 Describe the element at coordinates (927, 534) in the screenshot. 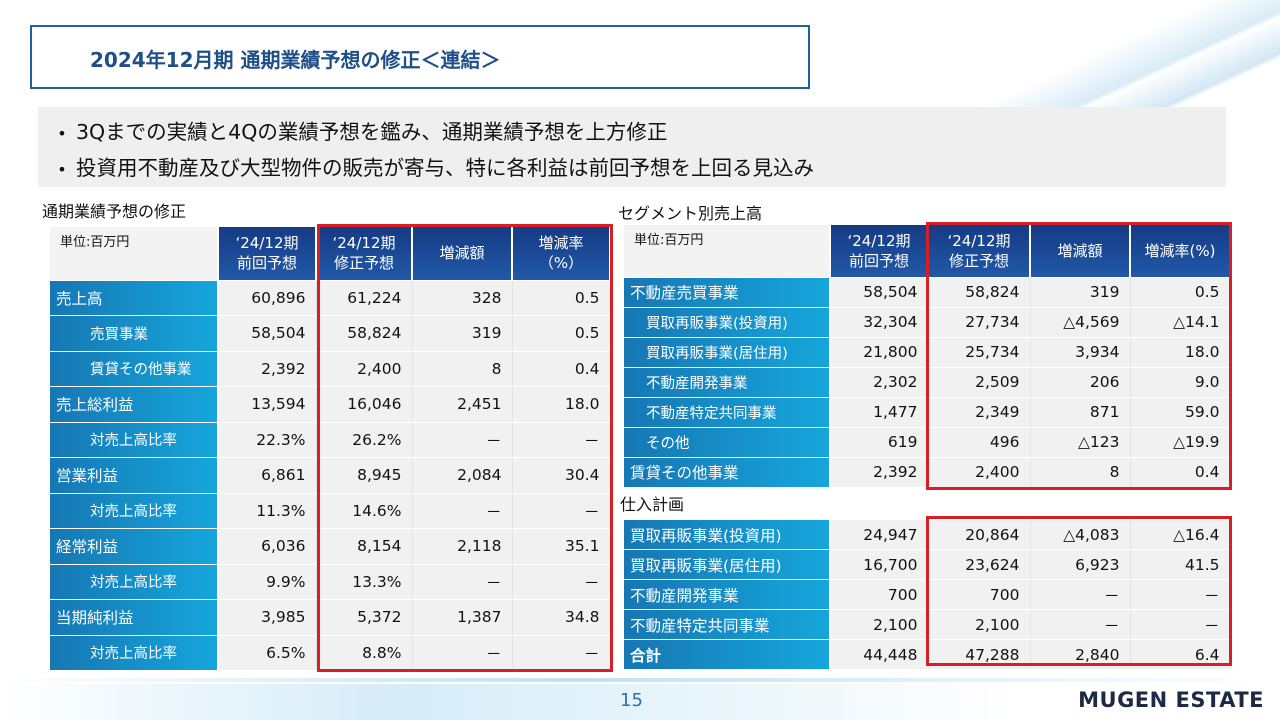

I see `table-row: 買取再販事業(投資用) 24,947 20,864 △4,083 △16.4` at that location.